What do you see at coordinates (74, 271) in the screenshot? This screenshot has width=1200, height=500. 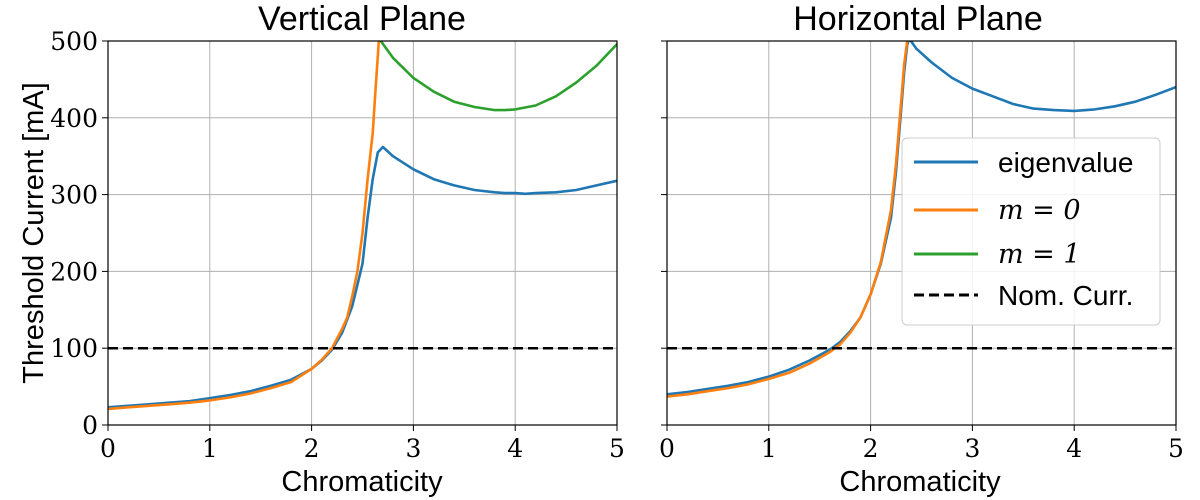 I see `y-tick-label: 200` at bounding box center [74, 271].